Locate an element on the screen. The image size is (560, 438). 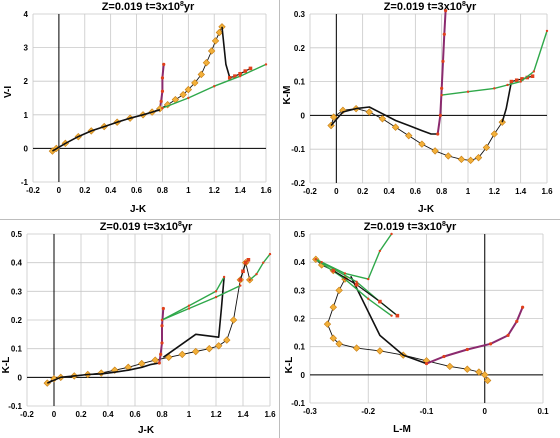
y-tick-label: 1 is located at coordinates (26, 115).